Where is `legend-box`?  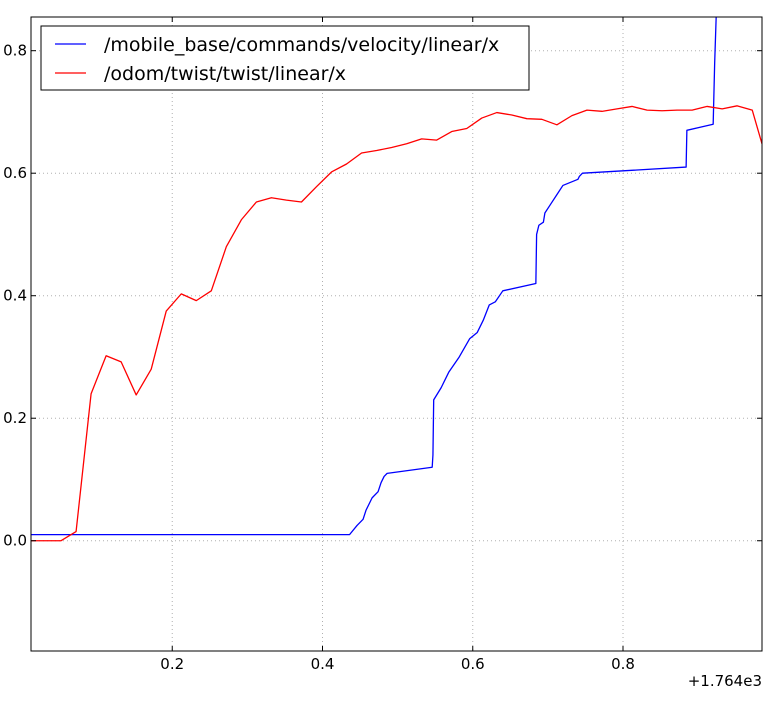 legend-box is located at coordinates (285, 58).